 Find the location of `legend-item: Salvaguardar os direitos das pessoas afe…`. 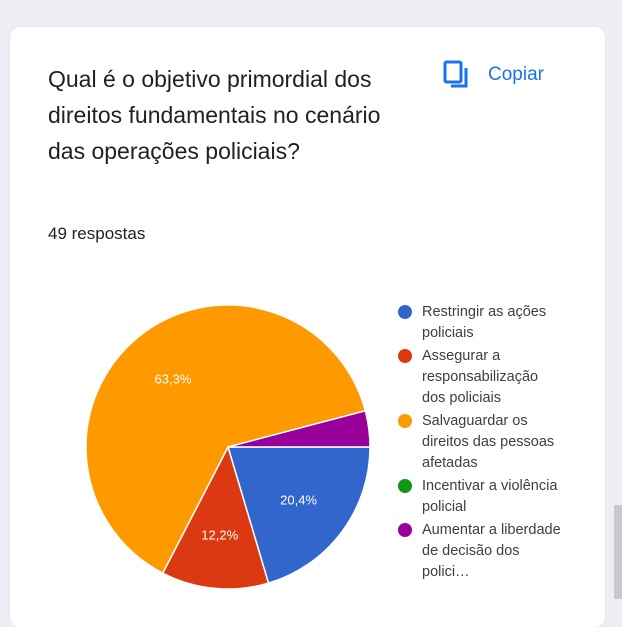

legend-item: Salvaguardar os direitos das pessoas afe… is located at coordinates (483, 442).